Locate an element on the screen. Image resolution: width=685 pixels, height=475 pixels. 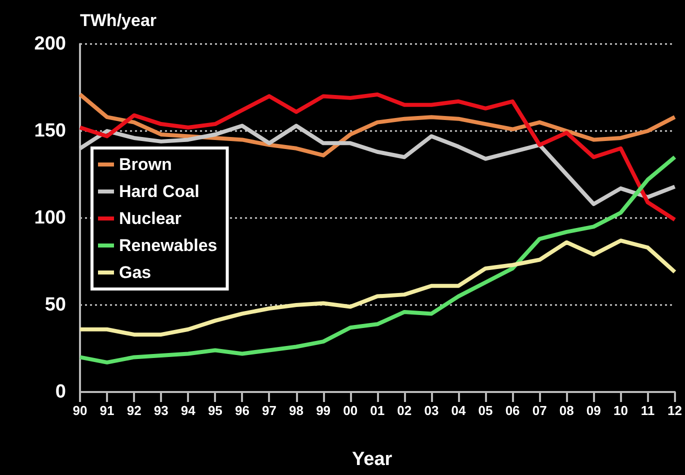
x-tick-label: 92 is located at coordinates (134, 410).